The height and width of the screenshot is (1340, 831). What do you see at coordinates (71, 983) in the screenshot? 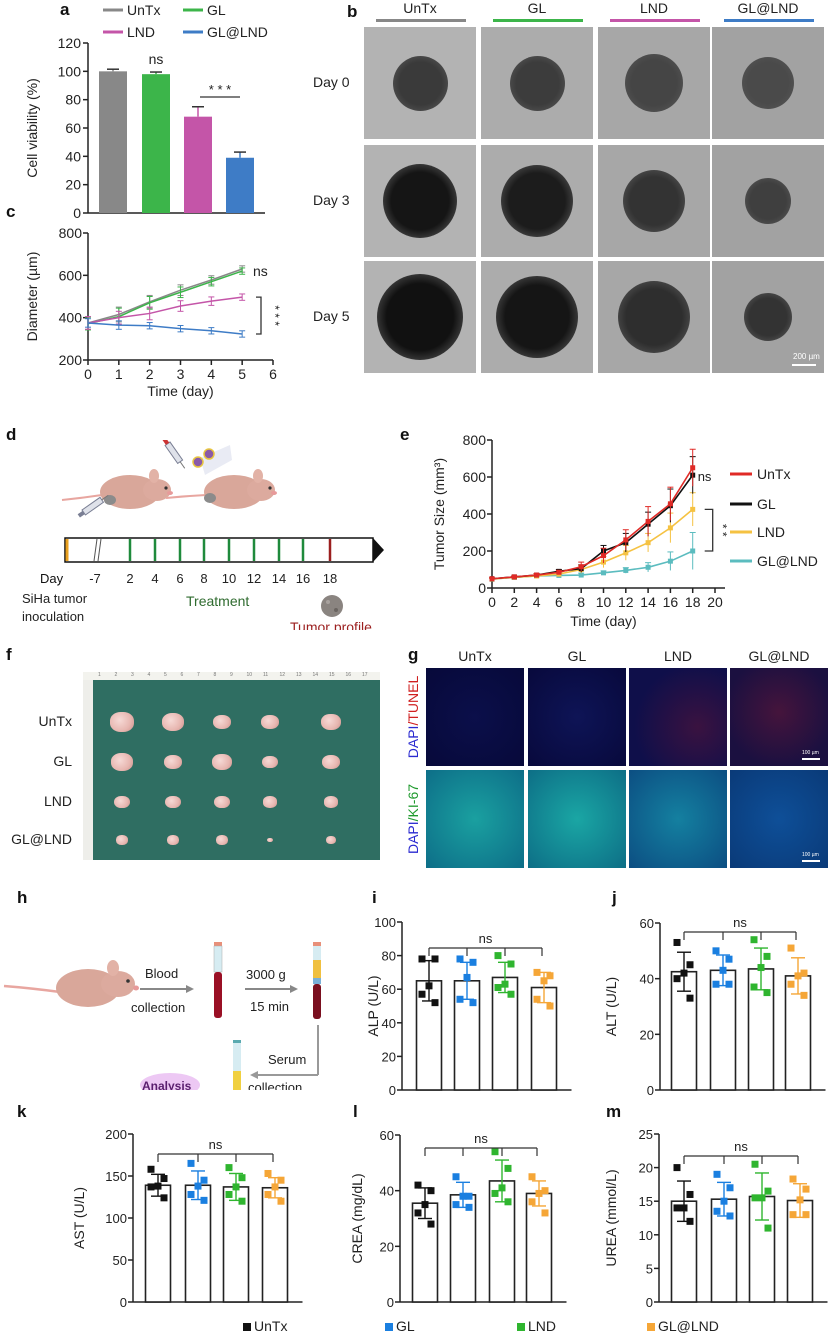
I see `mouse-illustration` at bounding box center [71, 983].